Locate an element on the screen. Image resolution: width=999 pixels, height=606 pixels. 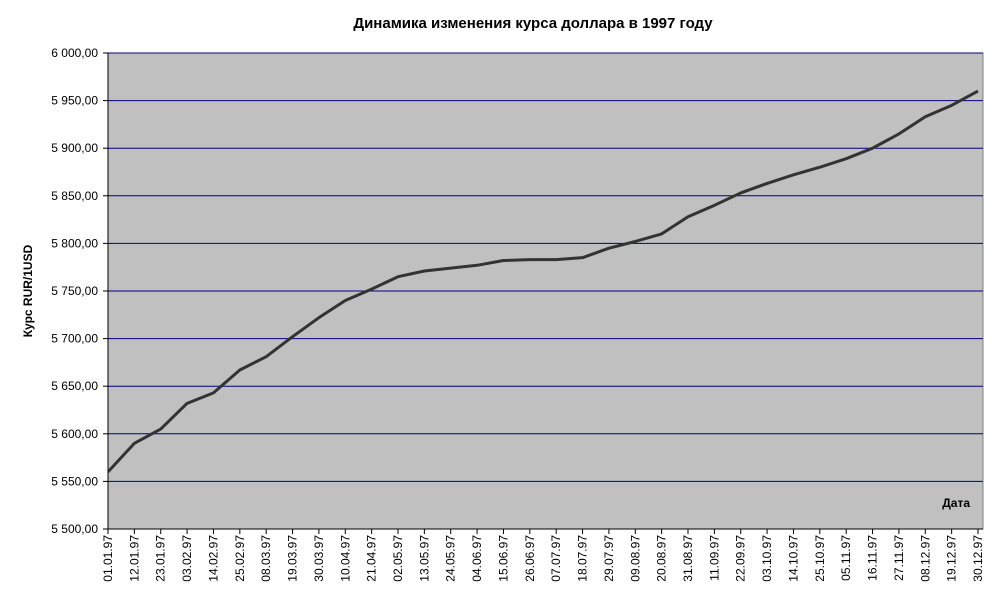
x-tick-label: 04.06.97 is located at coordinates (477, 558).